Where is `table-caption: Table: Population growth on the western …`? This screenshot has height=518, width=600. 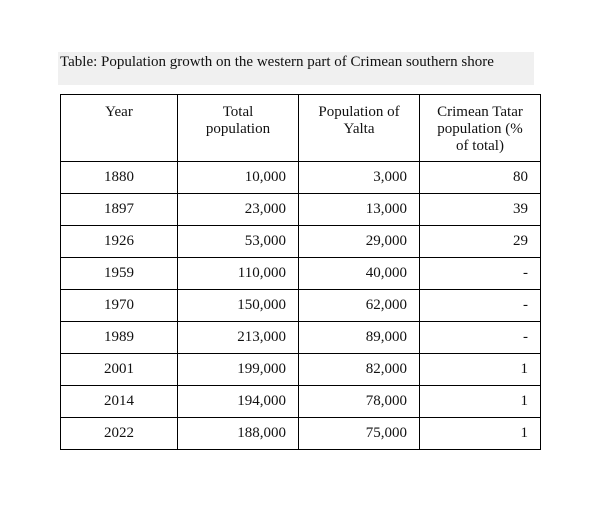 table-caption: Table: Population growth on the western … is located at coordinates (296, 68).